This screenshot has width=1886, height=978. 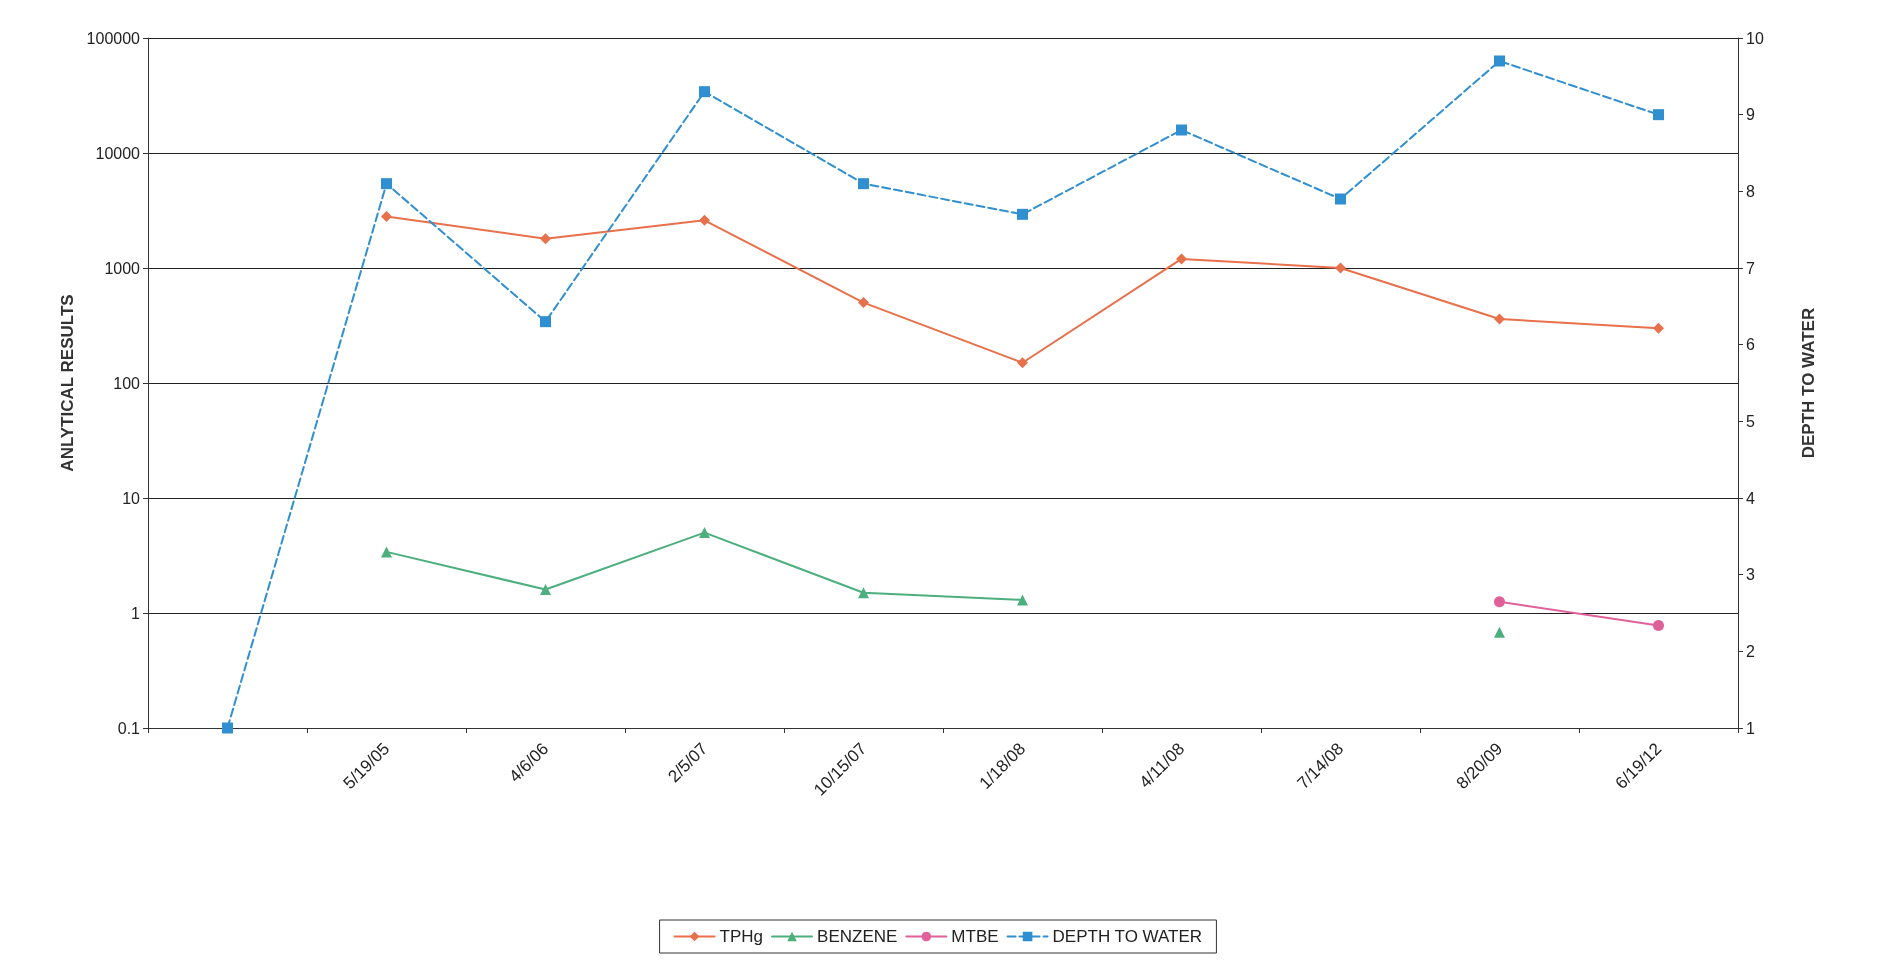 What do you see at coordinates (118, 153) in the screenshot?
I see `y-tick-label: 10000` at bounding box center [118, 153].